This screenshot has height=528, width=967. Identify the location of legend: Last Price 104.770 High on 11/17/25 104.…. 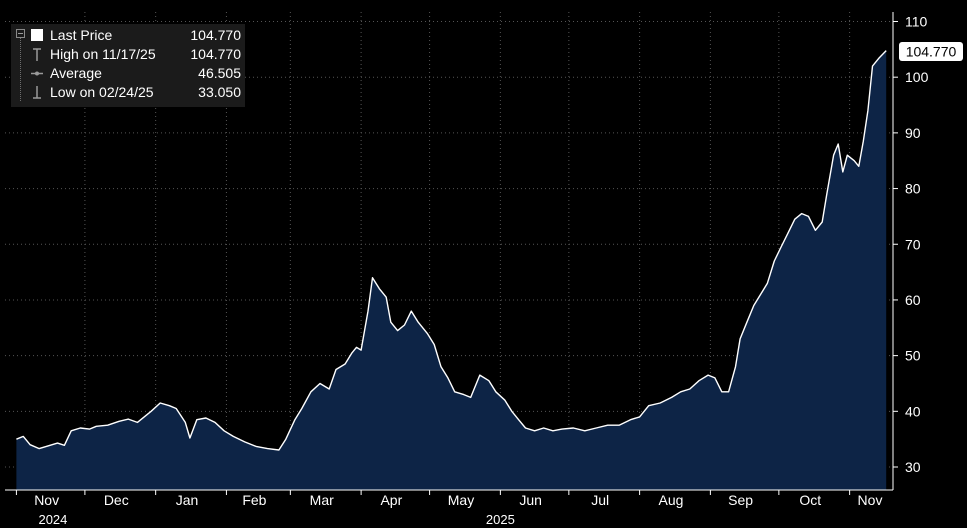
(128, 65).